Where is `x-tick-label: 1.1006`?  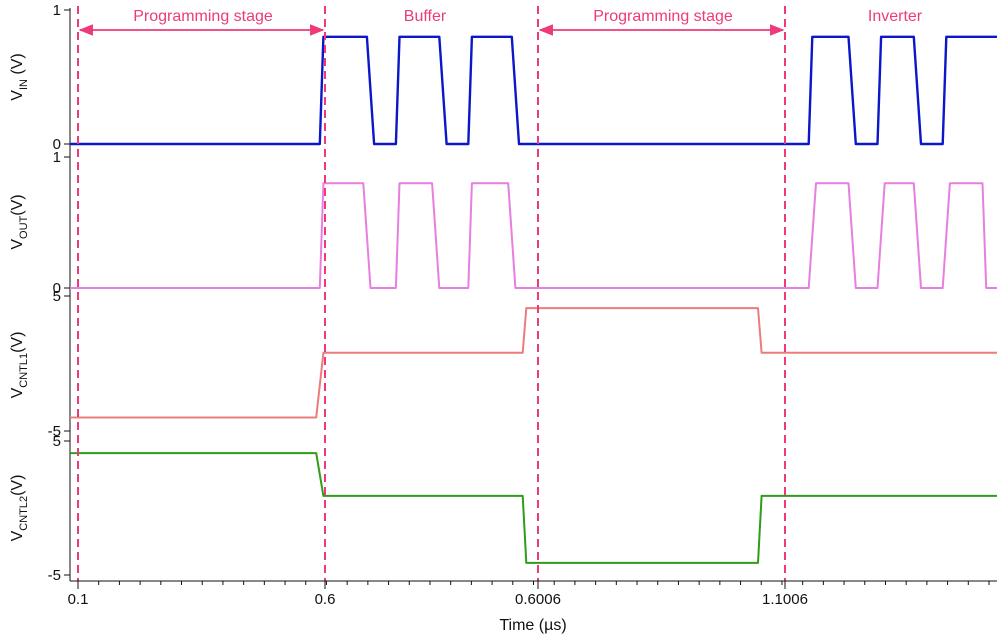 x-tick-label: 1.1006 is located at coordinates (785, 599).